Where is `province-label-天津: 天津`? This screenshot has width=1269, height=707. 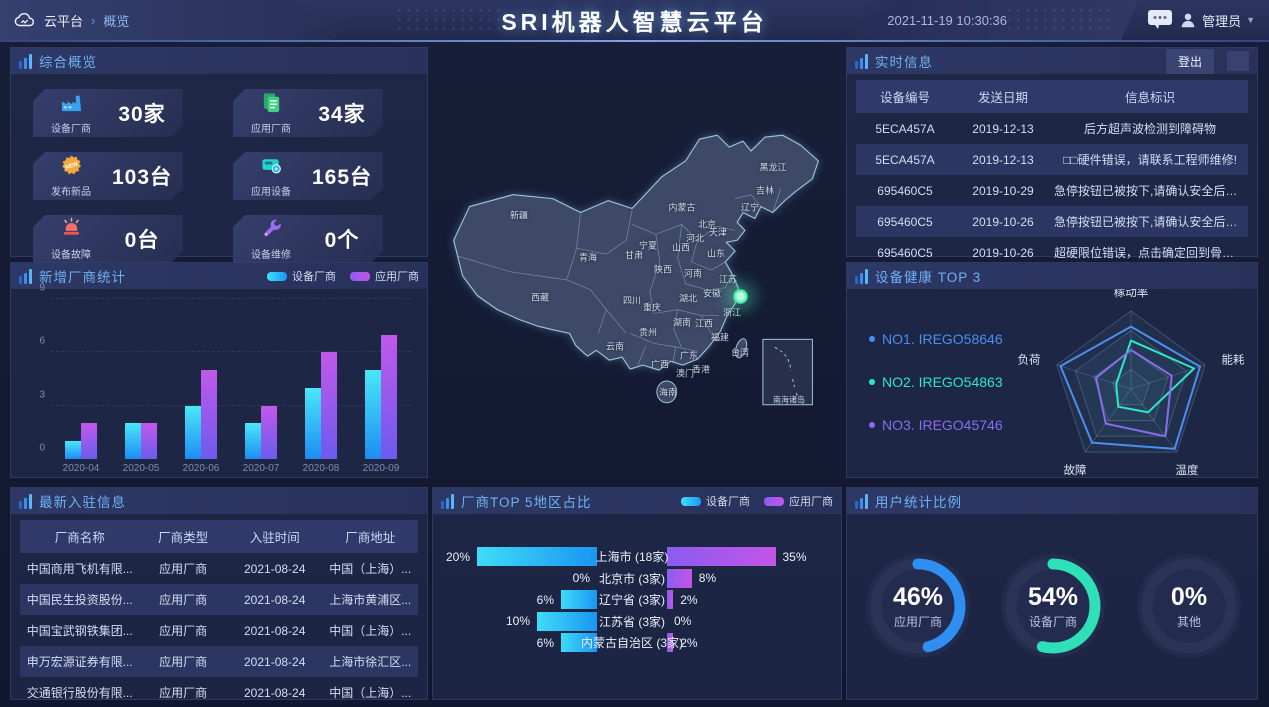
province-label-天津: 天津 is located at coordinates (718, 232).